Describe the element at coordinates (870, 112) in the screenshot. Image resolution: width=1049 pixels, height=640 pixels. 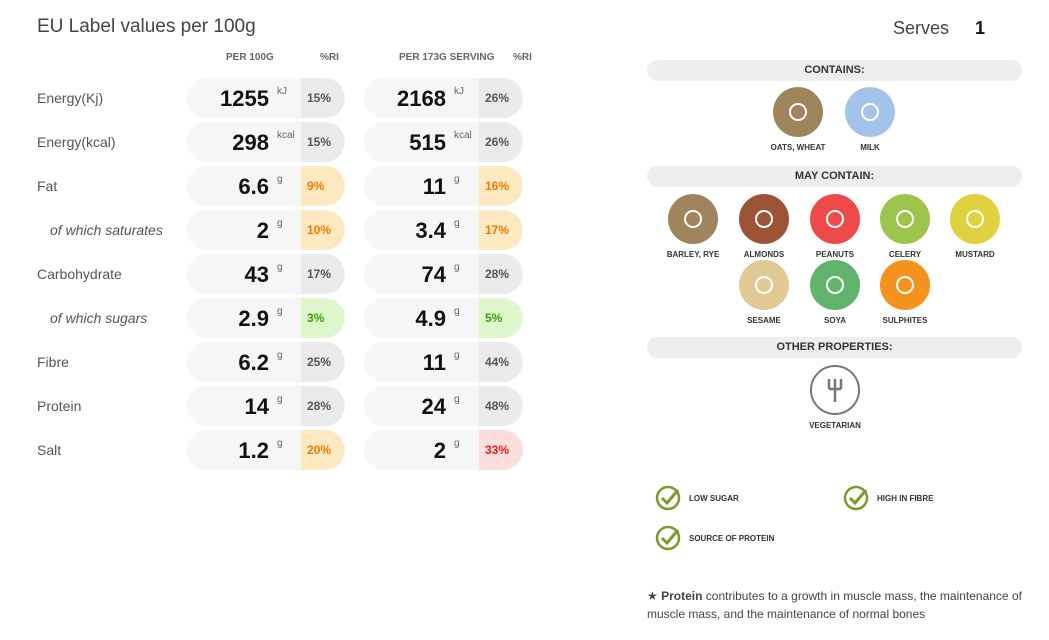
I see `milk-icon` at that location.